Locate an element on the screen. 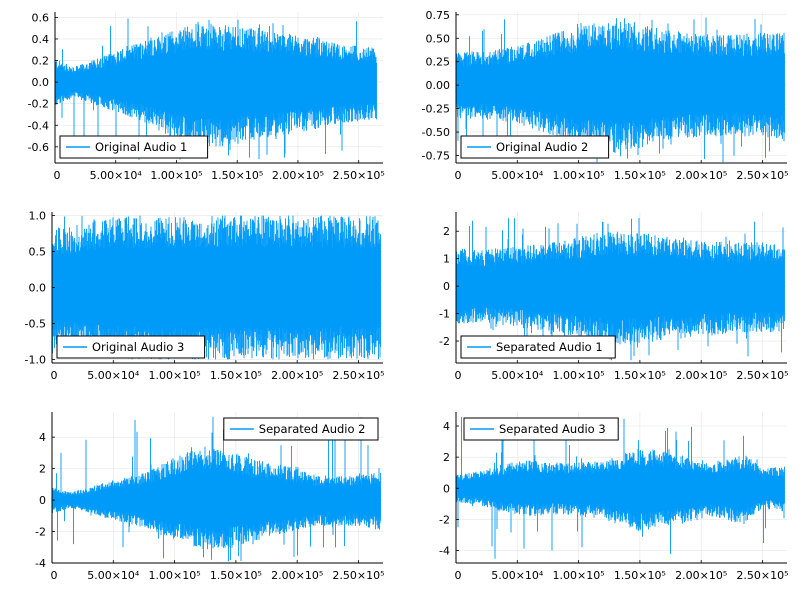  y-tick-label: -0.75 is located at coordinates (436, 155).